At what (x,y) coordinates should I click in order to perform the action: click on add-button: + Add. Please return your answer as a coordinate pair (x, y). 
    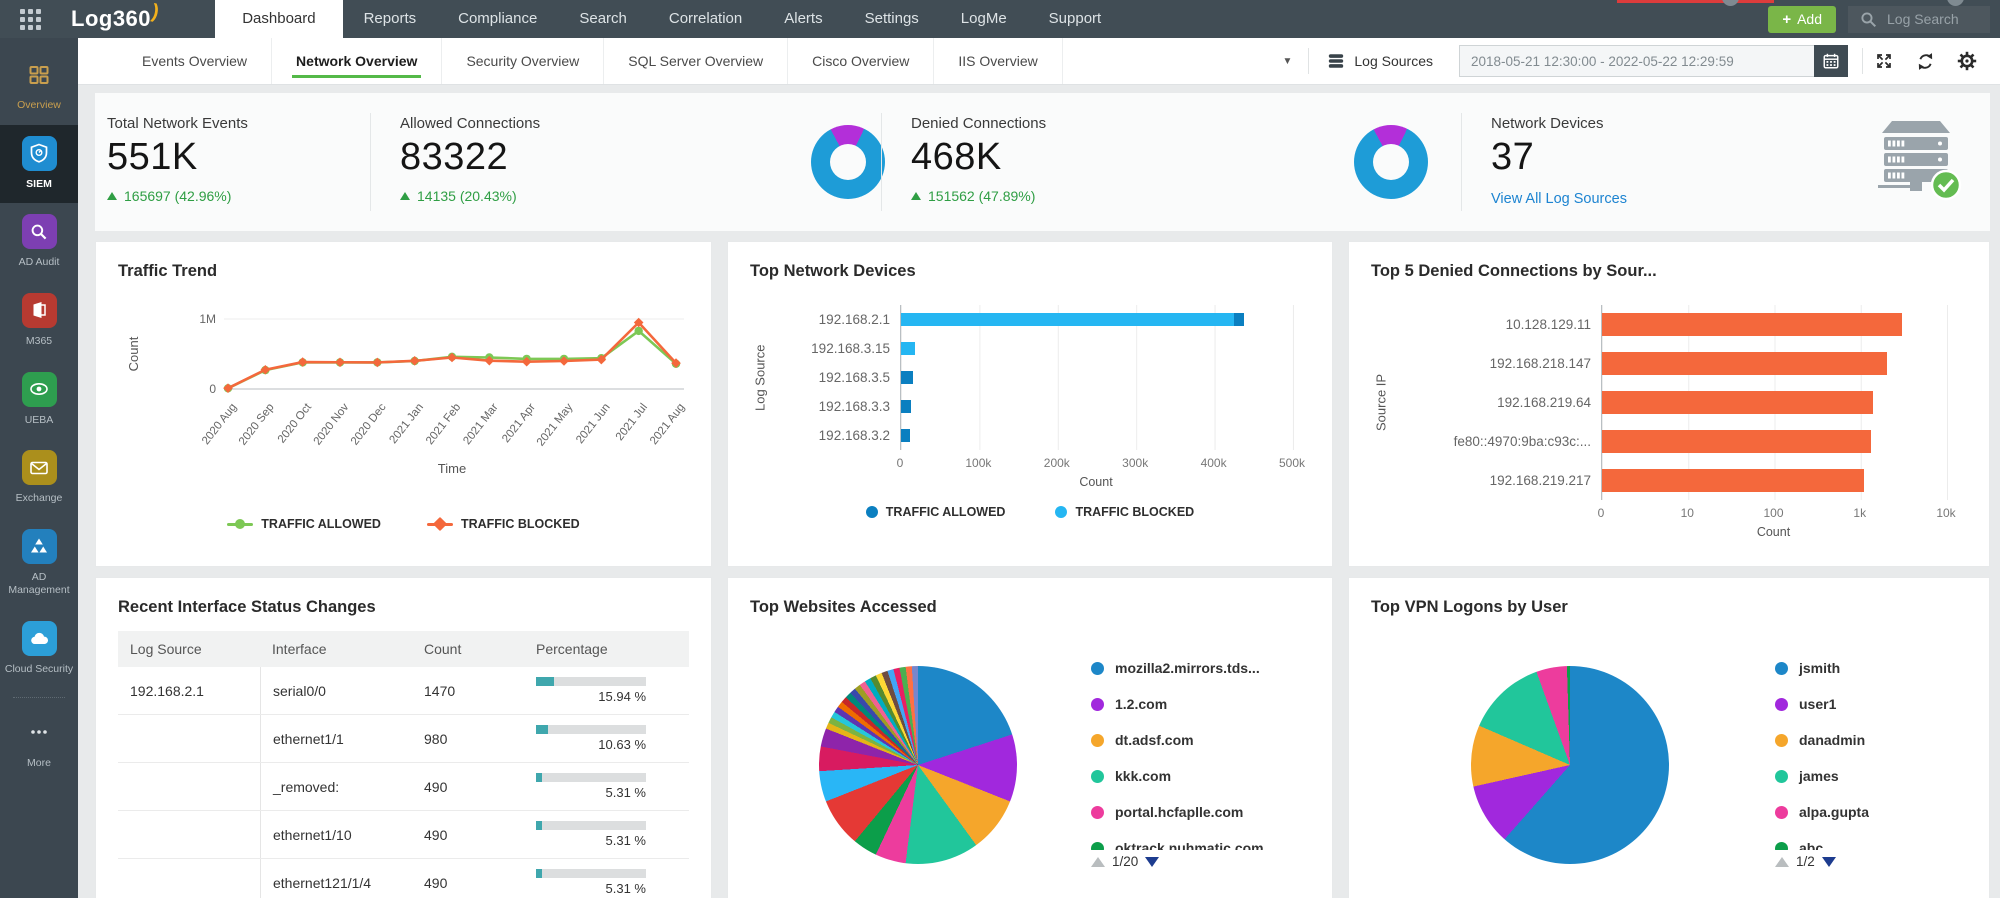
    Looking at the image, I should click on (1802, 19).